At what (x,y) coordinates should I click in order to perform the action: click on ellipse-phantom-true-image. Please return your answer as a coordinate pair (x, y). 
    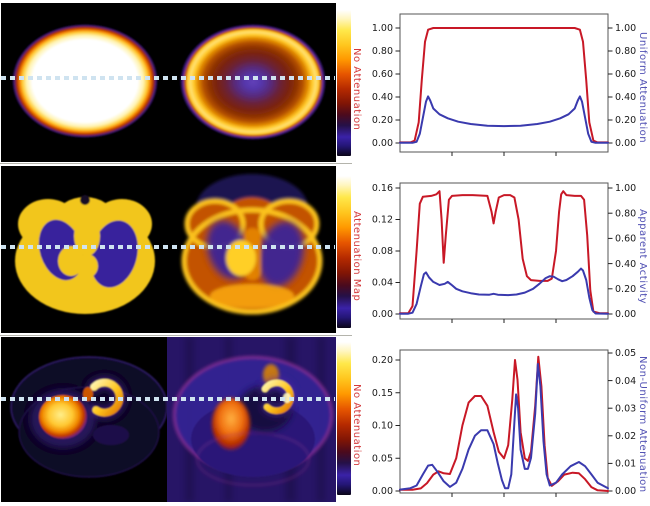
    Looking at the image, I should click on (85, 81).